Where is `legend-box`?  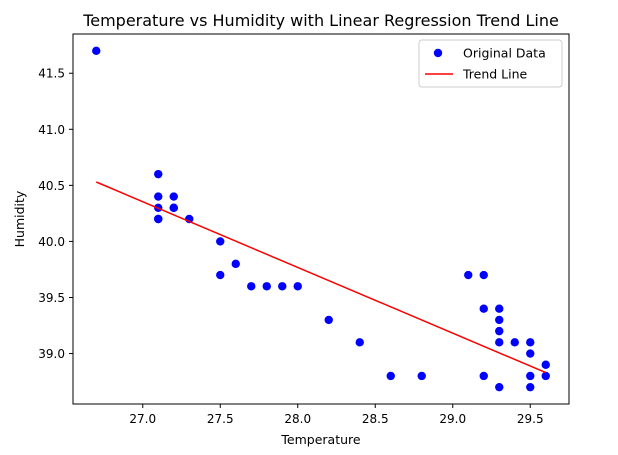 legend-box is located at coordinates (490, 63).